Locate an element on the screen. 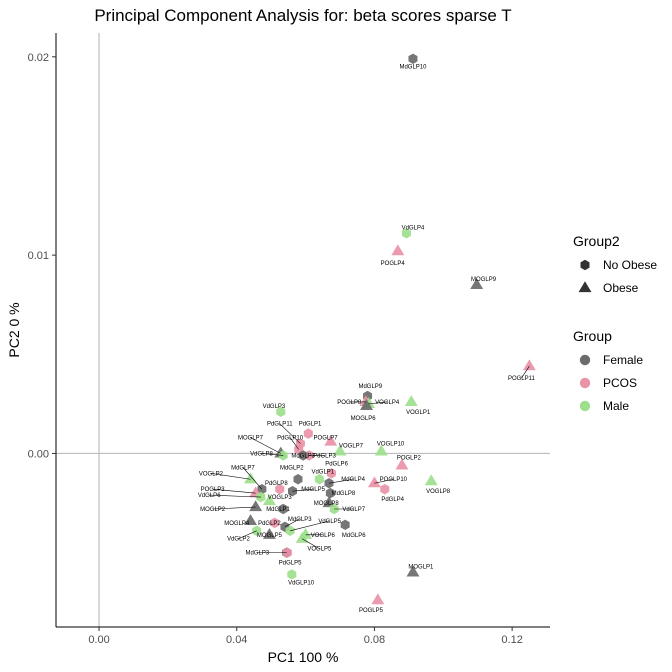  point-label: MOGLP1 is located at coordinates (421, 568).